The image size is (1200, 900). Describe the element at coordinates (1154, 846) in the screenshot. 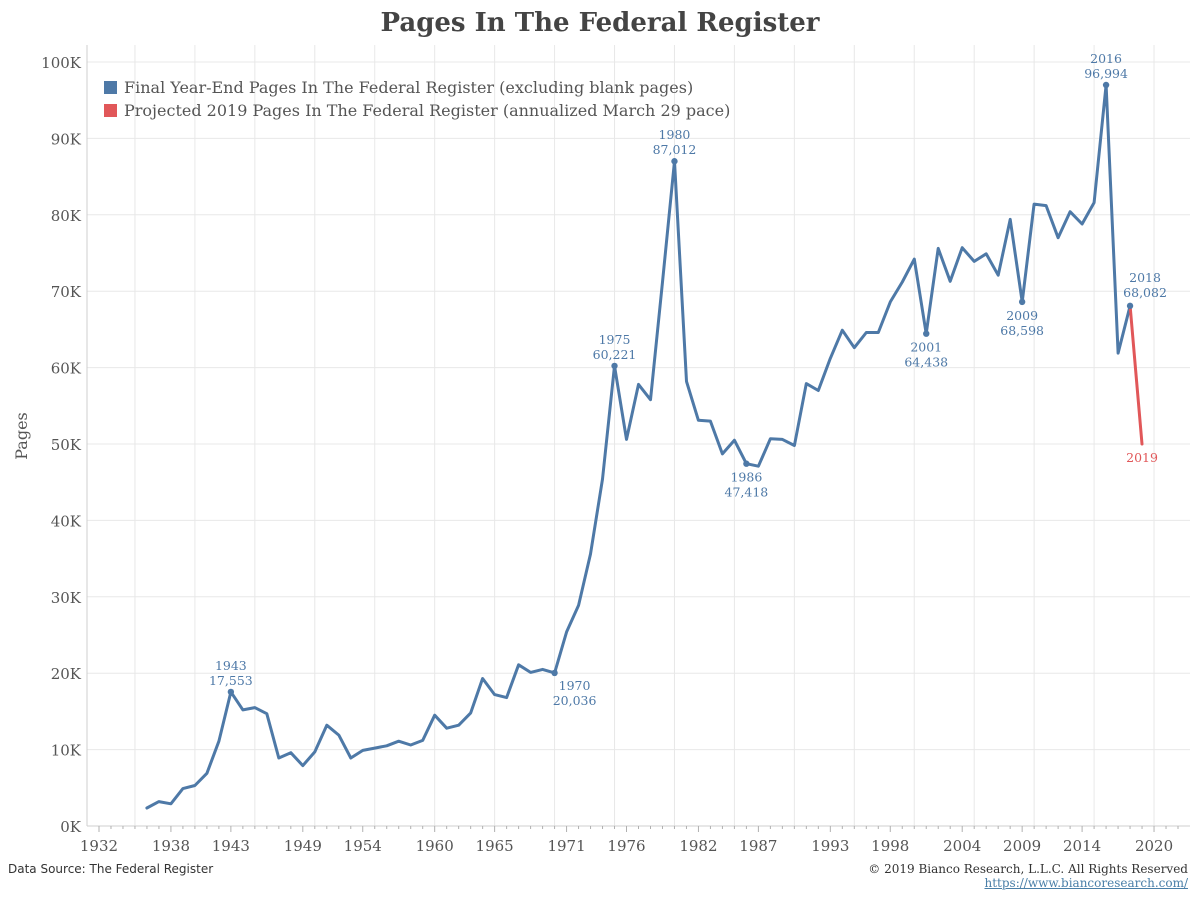

I see `x-tick-label: 2020` at that location.